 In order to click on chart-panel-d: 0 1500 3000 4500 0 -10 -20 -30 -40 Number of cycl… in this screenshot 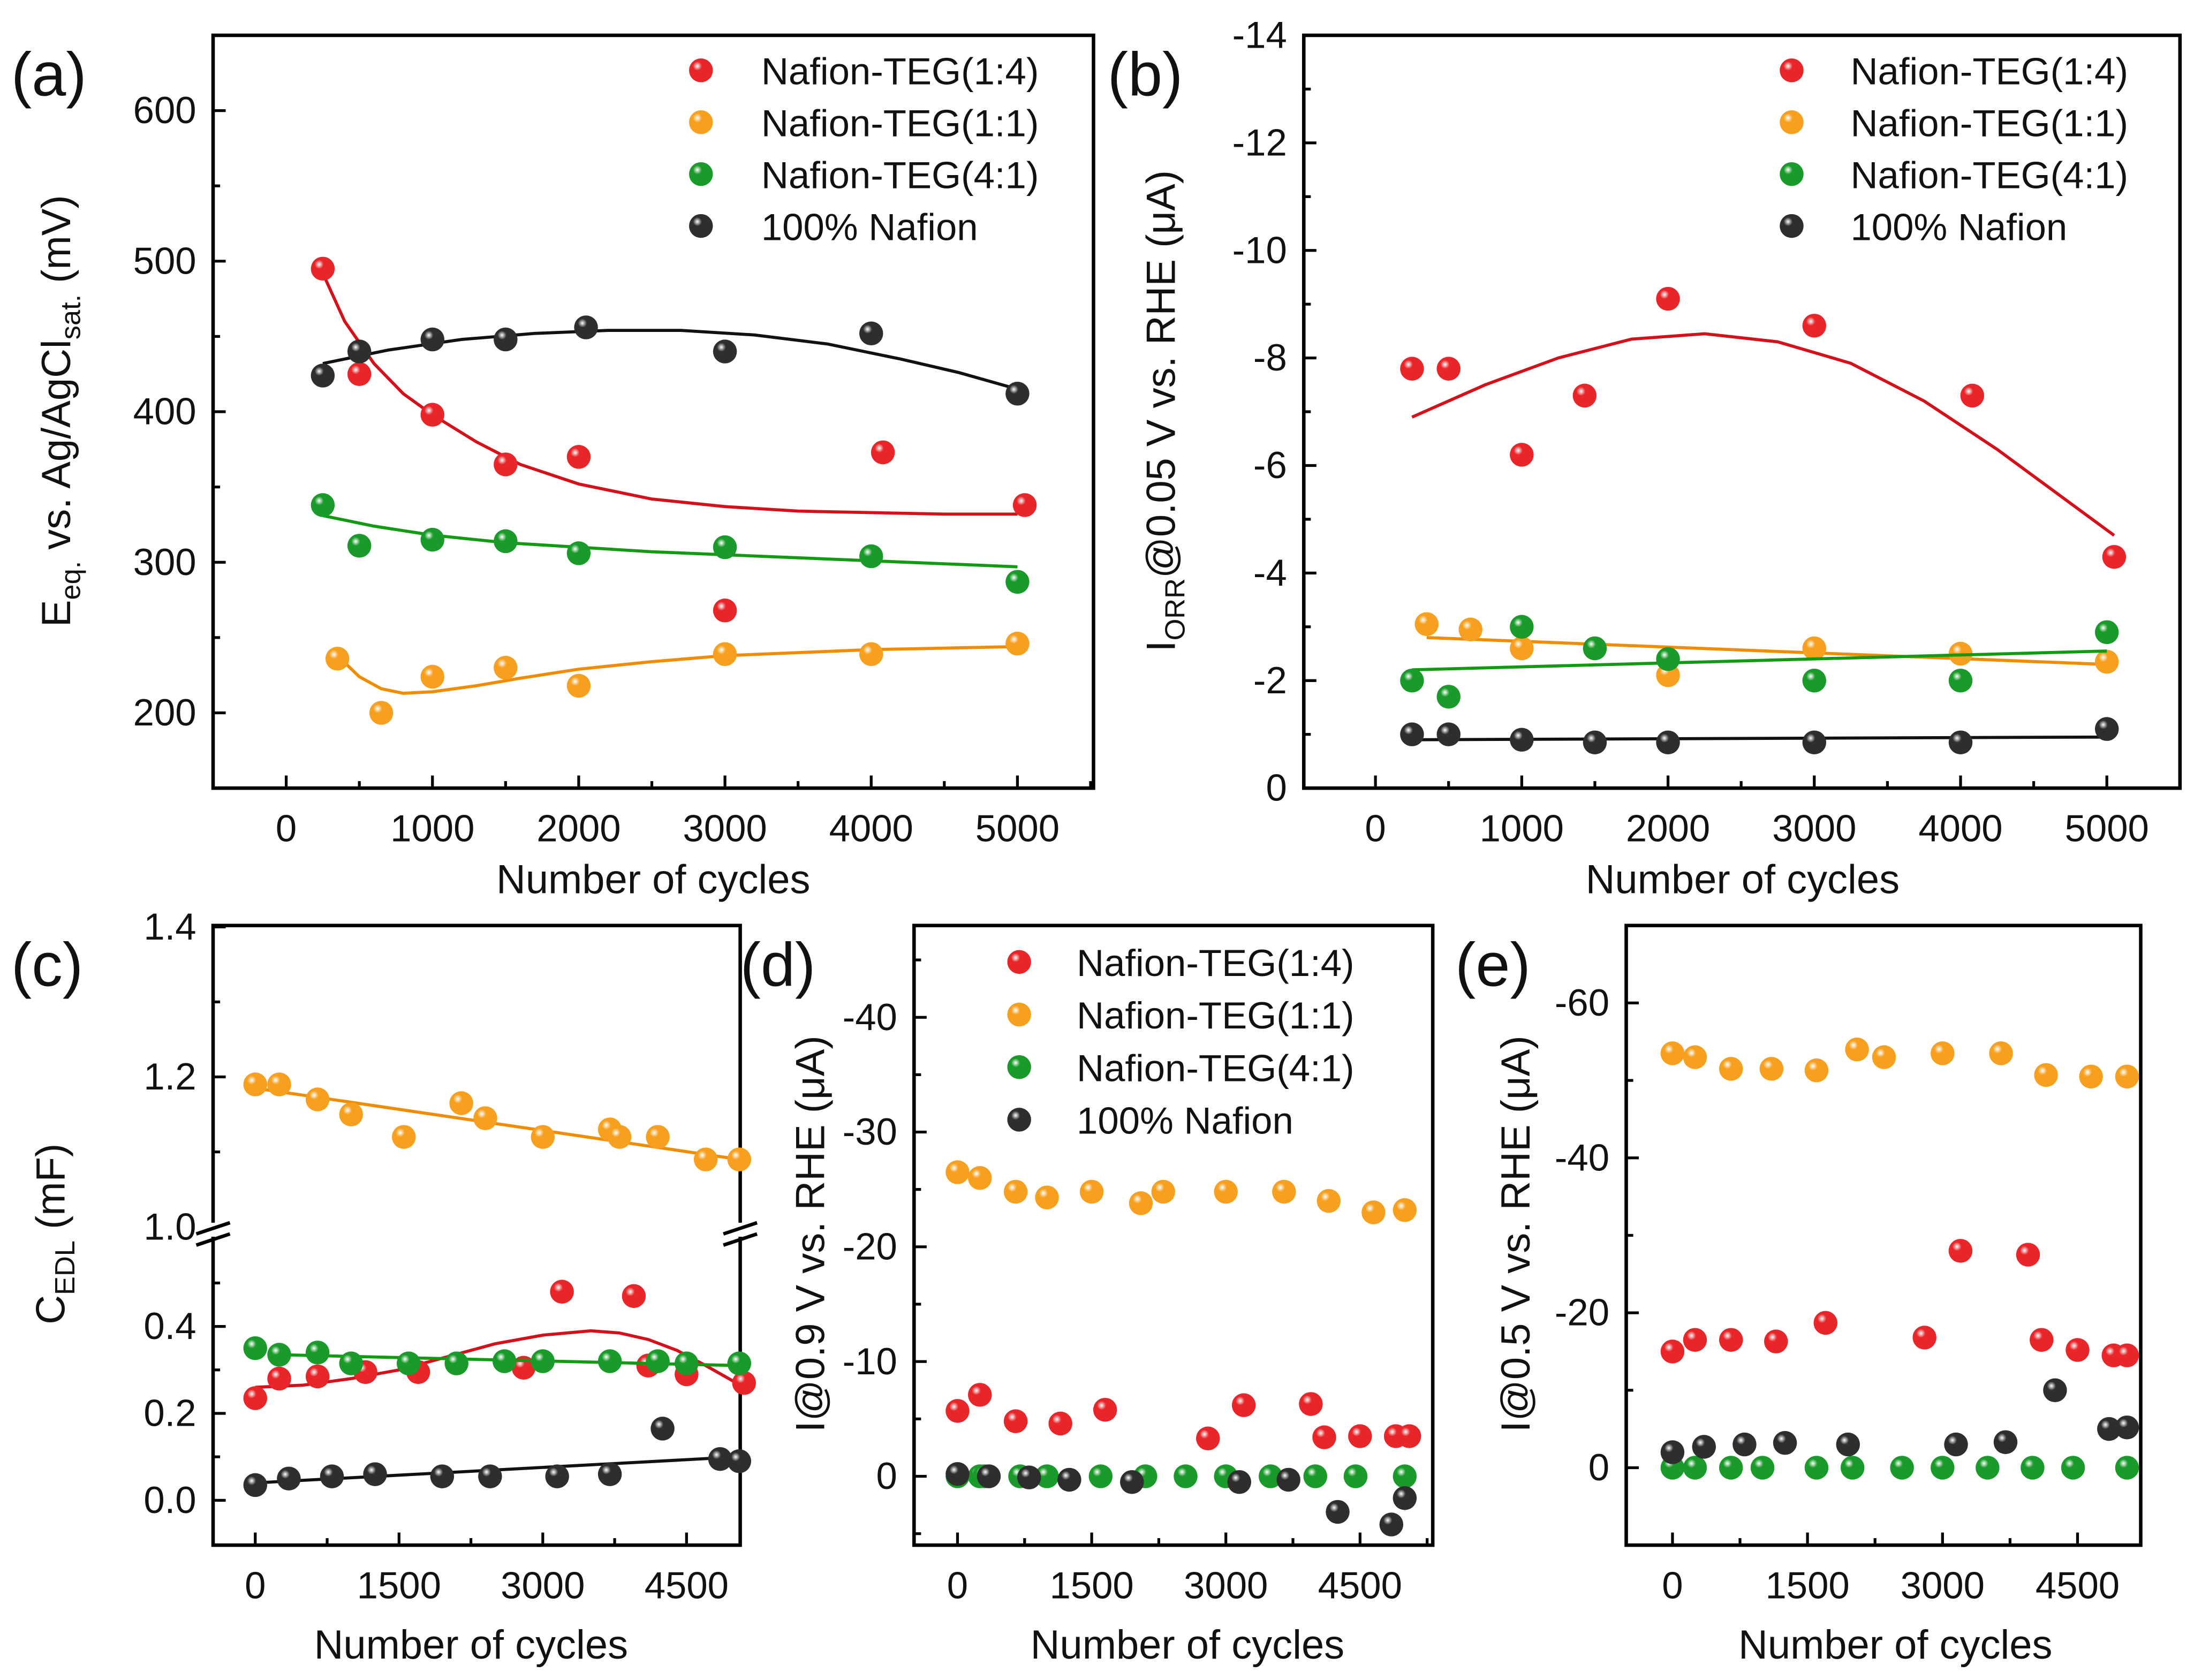, I will do `click(1087, 1296)`.